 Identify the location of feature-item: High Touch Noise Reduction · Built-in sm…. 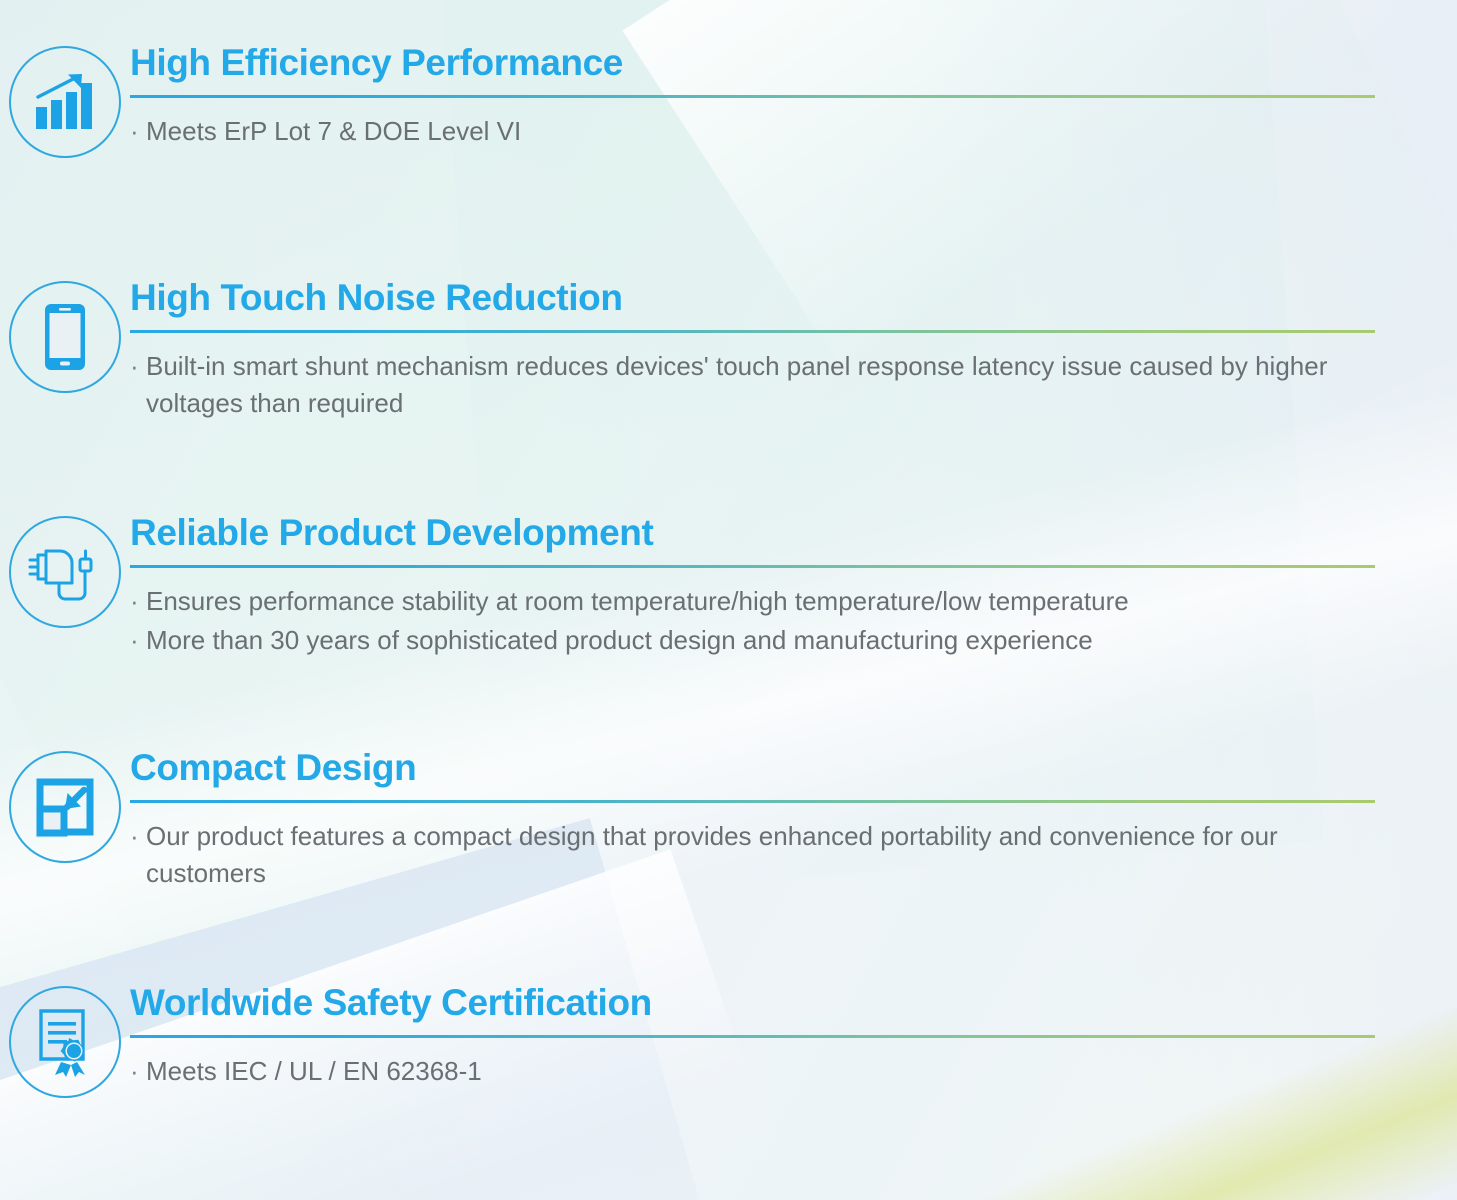
(728, 350).